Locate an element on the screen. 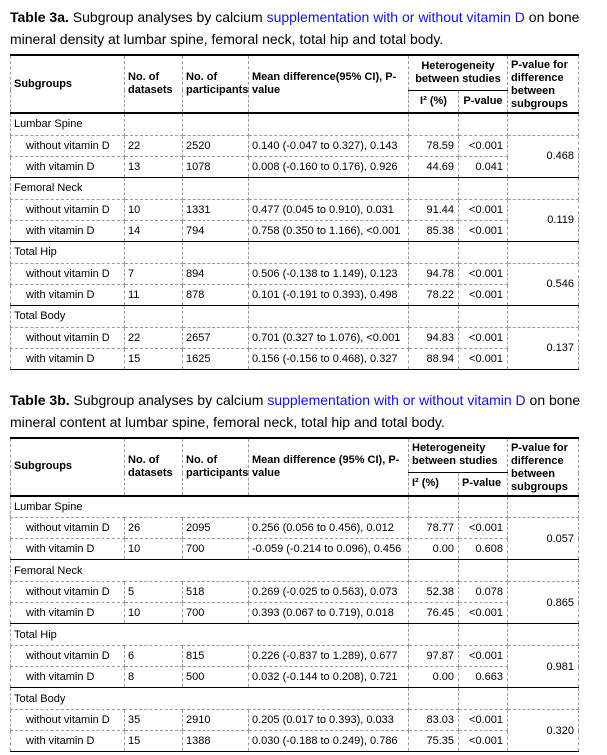 This screenshot has height=755, width=607. subgroup-difference-p-value: 0.468 is located at coordinates (543, 156).